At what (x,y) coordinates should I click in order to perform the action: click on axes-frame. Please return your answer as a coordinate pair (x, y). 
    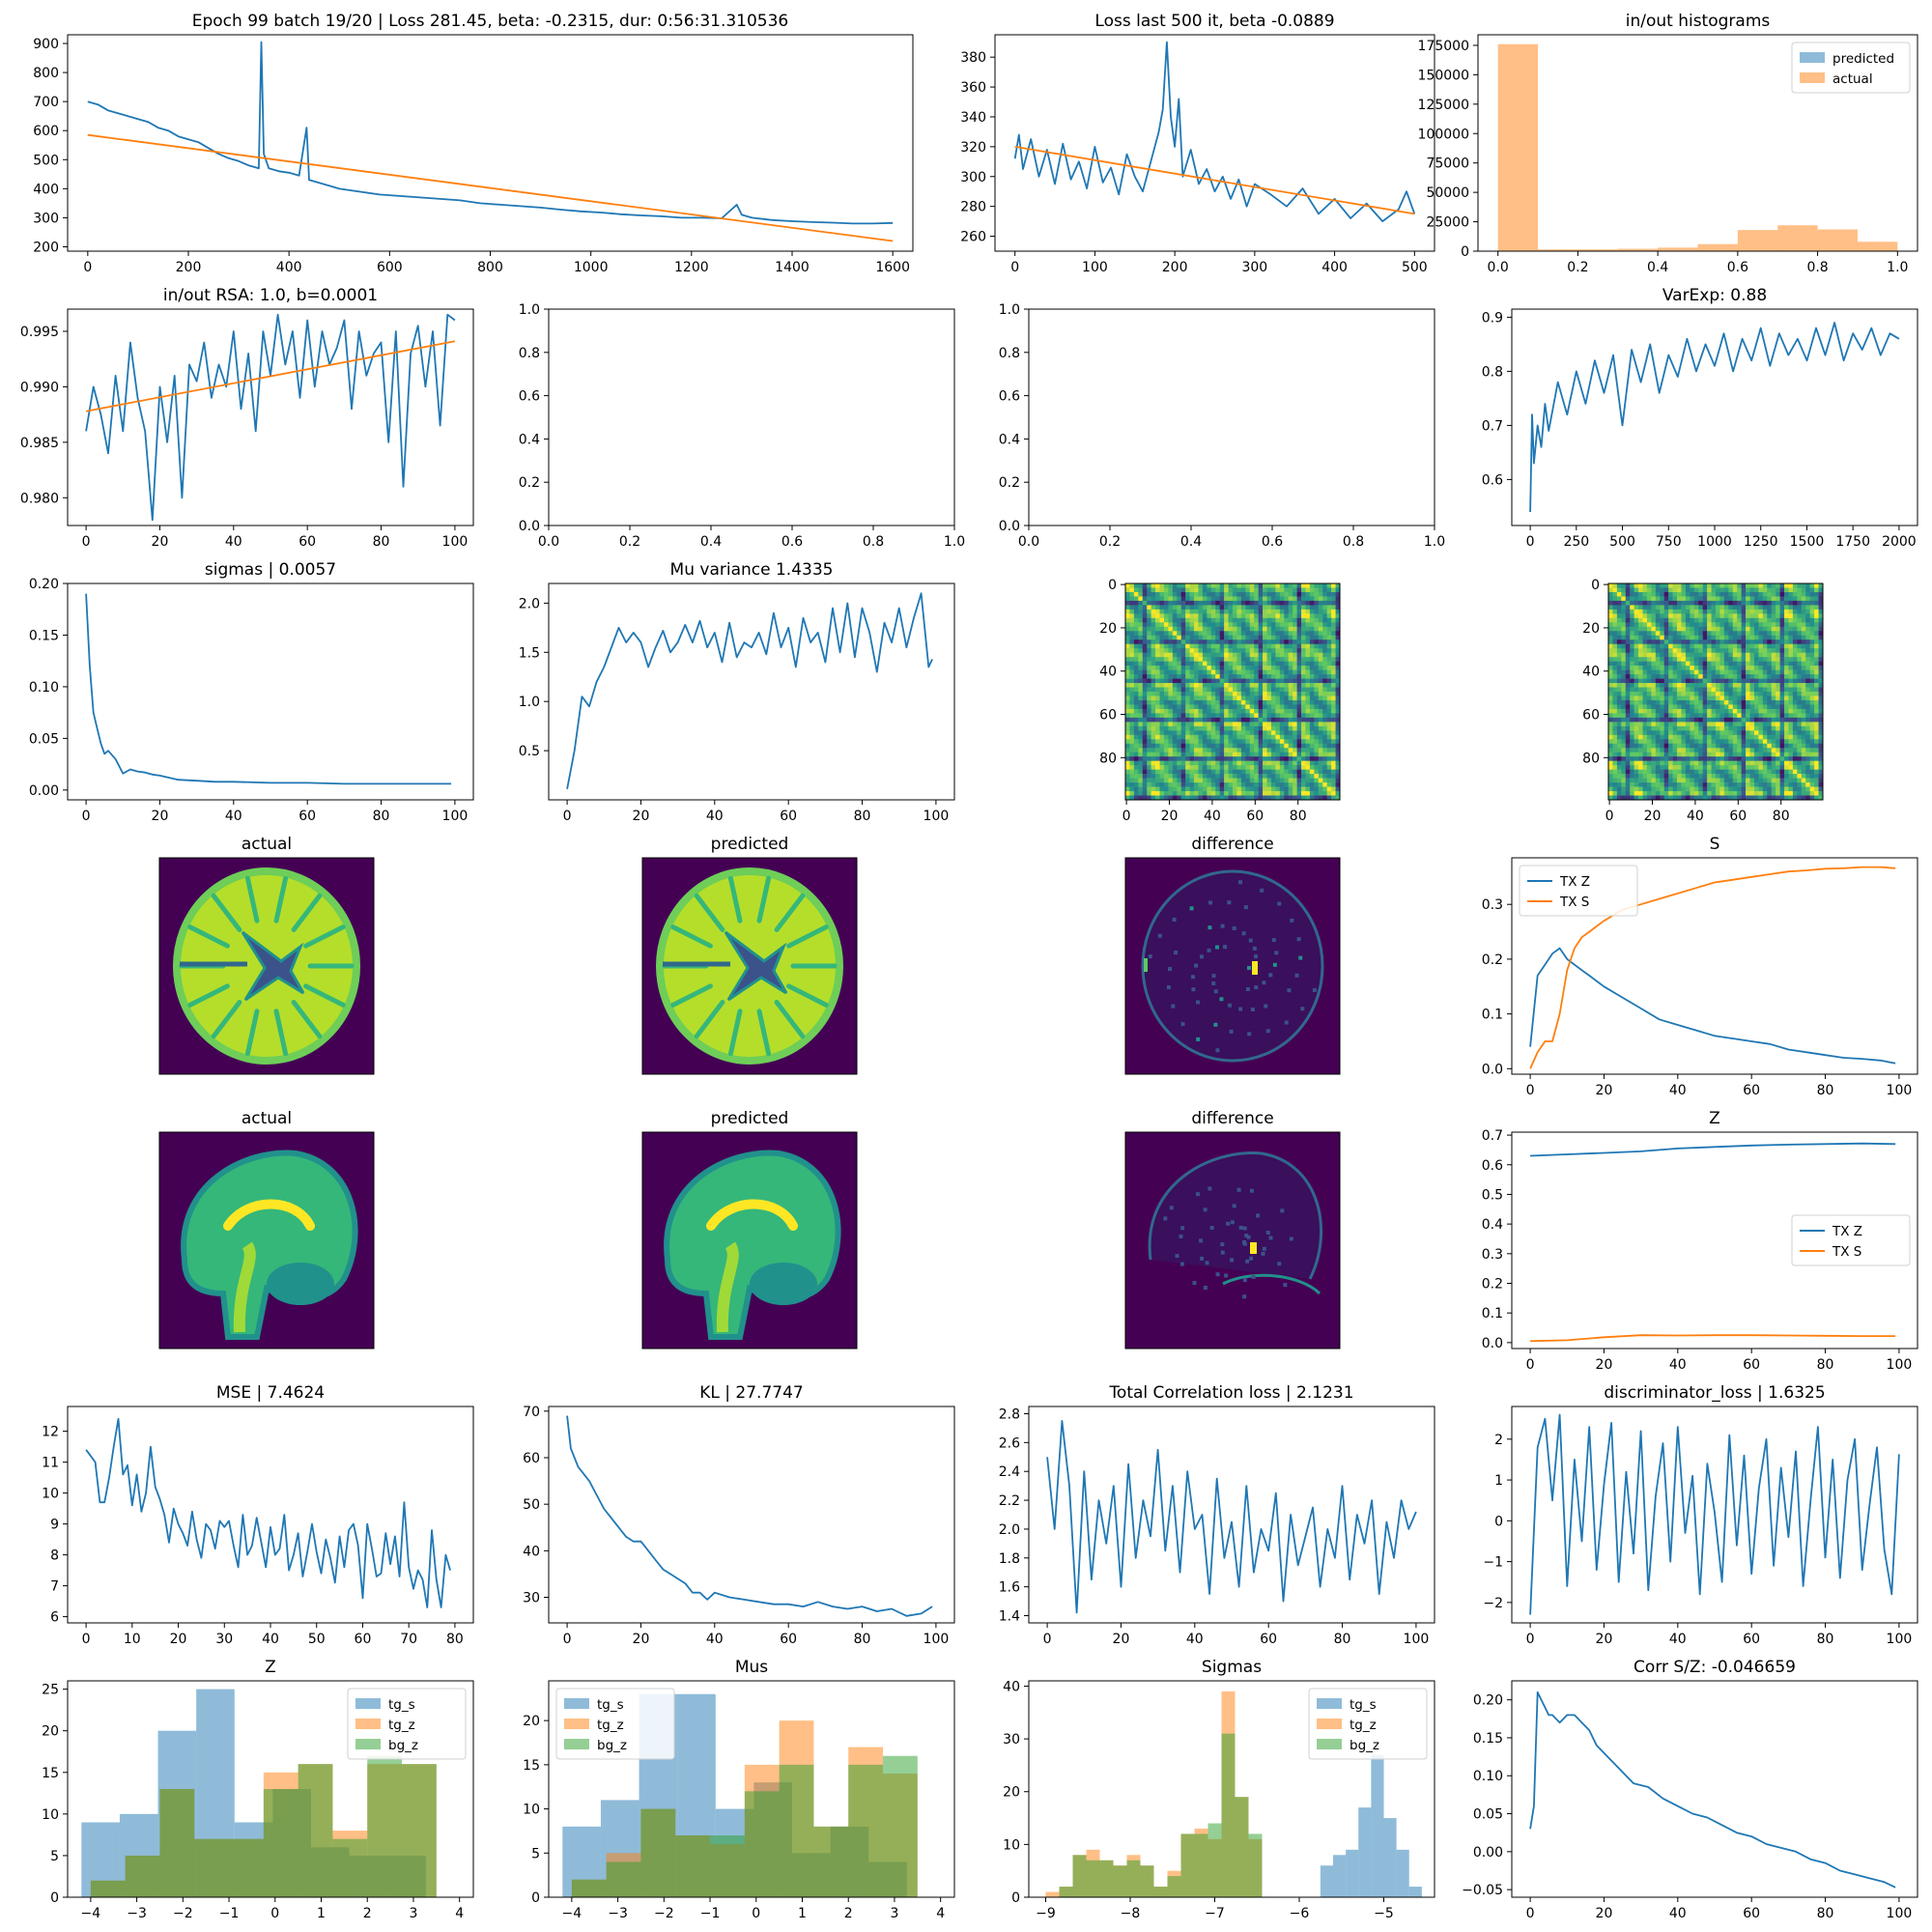
    Looking at the image, I should click on (751, 691).